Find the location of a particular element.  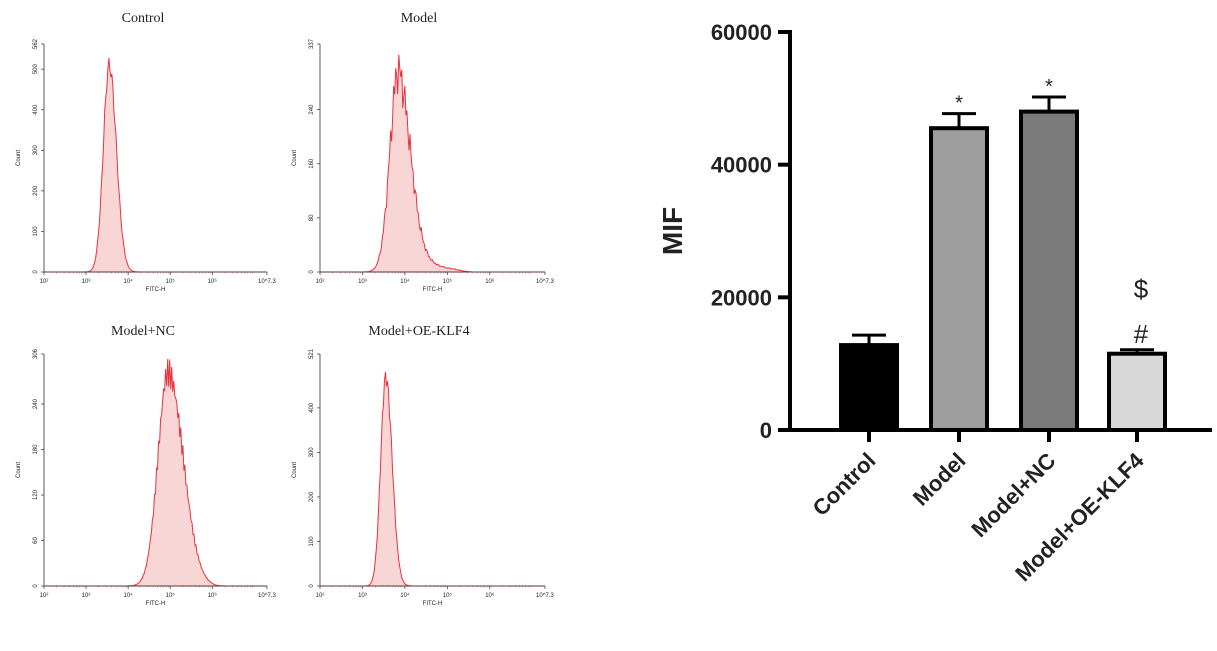

bar-model-nc is located at coordinates (1049, 270).